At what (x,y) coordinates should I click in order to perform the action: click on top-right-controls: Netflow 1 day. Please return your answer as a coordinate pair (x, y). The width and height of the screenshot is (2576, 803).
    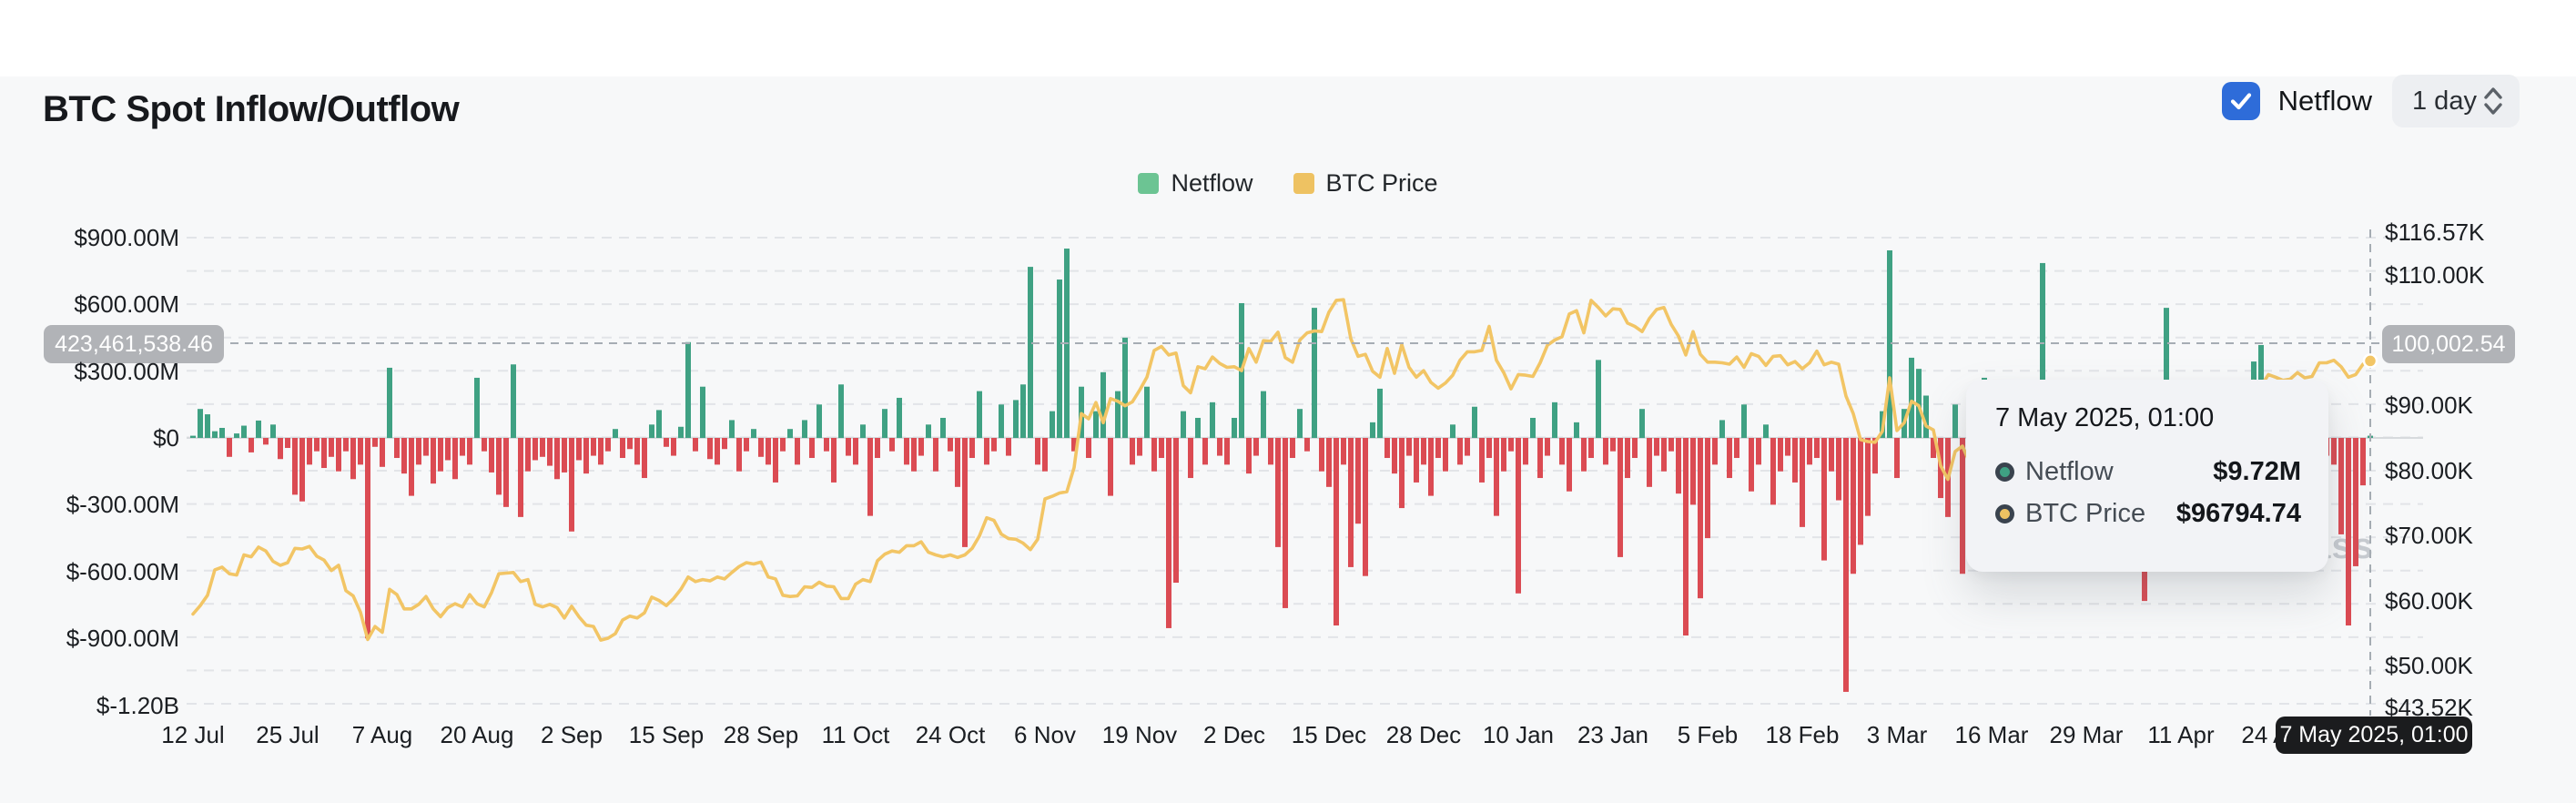
    Looking at the image, I should click on (2370, 101).